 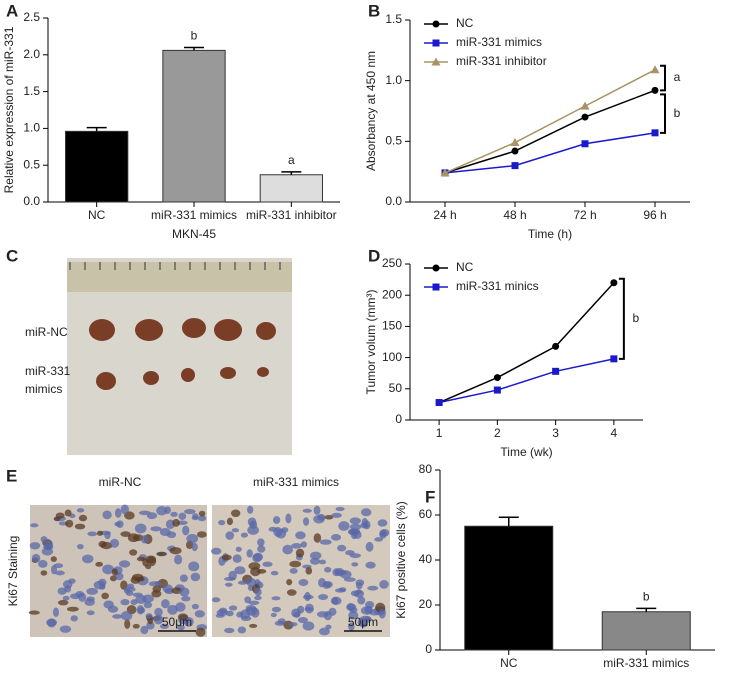 What do you see at coordinates (430, 496) in the screenshot?
I see `panel-label: F` at bounding box center [430, 496].